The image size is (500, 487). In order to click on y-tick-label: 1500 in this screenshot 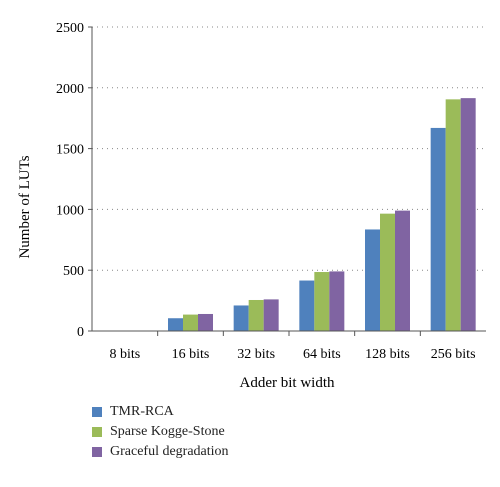, I will do `click(70, 150)`.